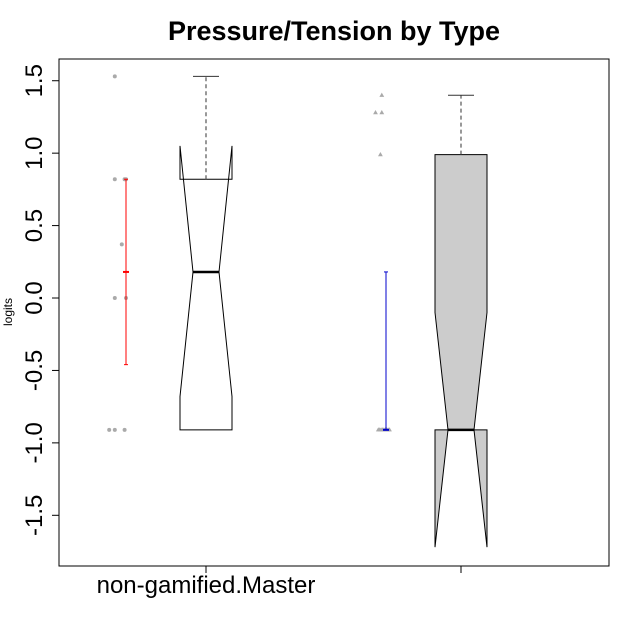 The width and height of the screenshot is (640, 640). What do you see at coordinates (34, 225) in the screenshot?
I see `y-tick-label: 0.5` at bounding box center [34, 225].